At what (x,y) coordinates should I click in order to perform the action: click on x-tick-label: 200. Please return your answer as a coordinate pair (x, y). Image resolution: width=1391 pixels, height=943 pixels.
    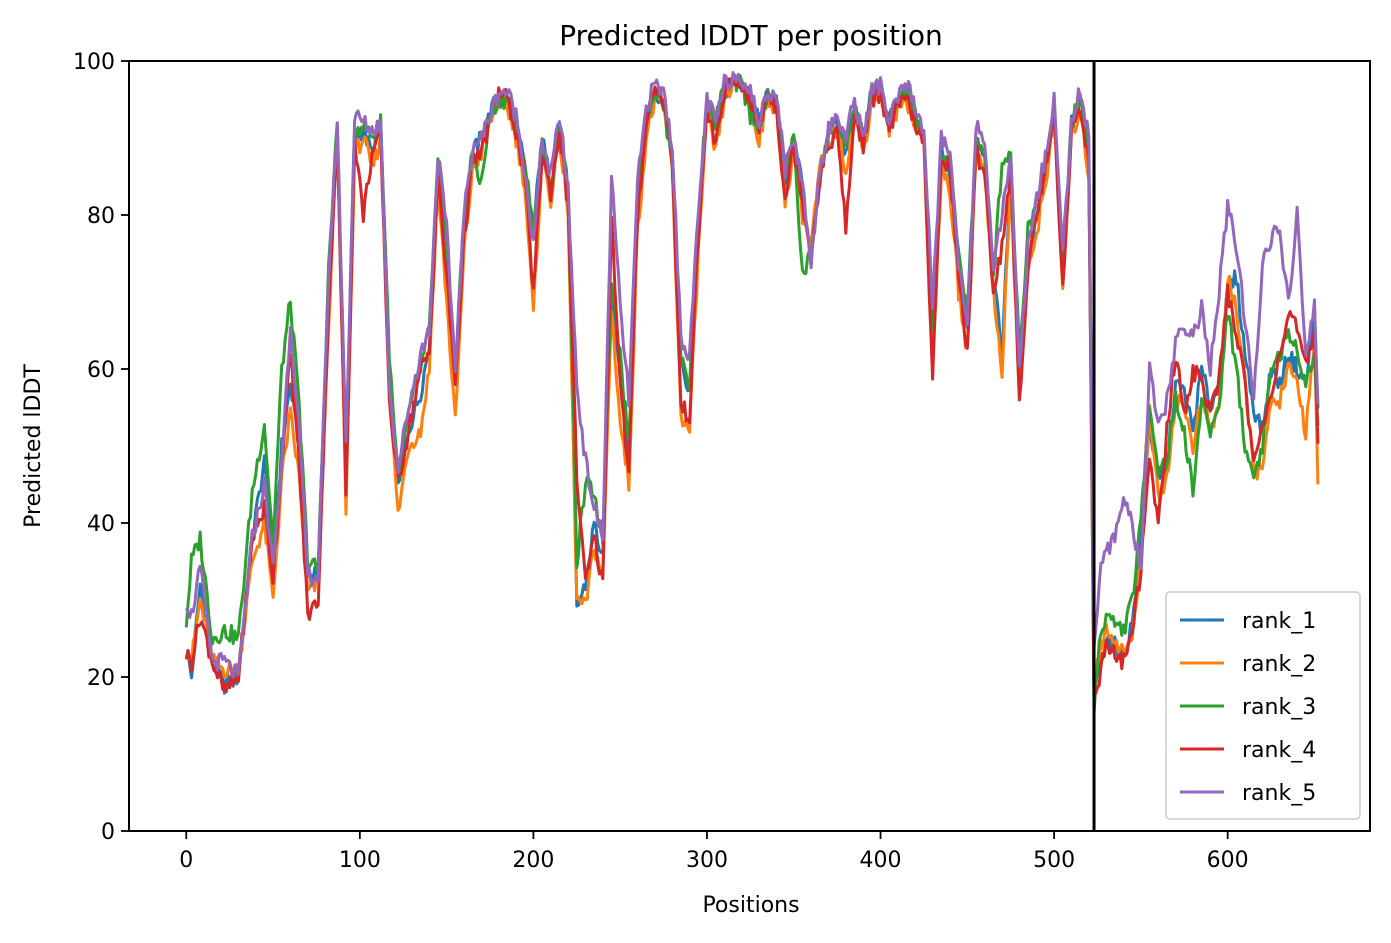
    Looking at the image, I should click on (533, 860).